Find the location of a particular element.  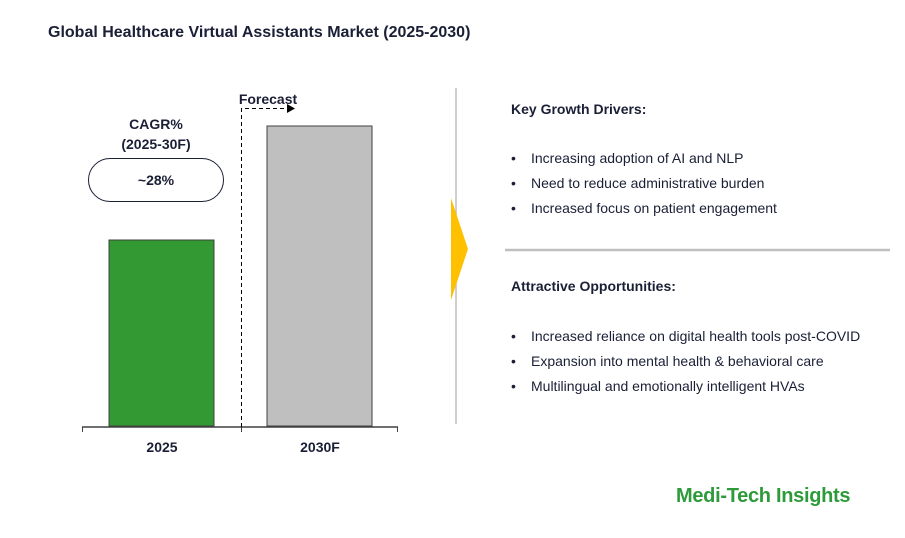

chevron-right-icon is located at coordinates (459, 249).